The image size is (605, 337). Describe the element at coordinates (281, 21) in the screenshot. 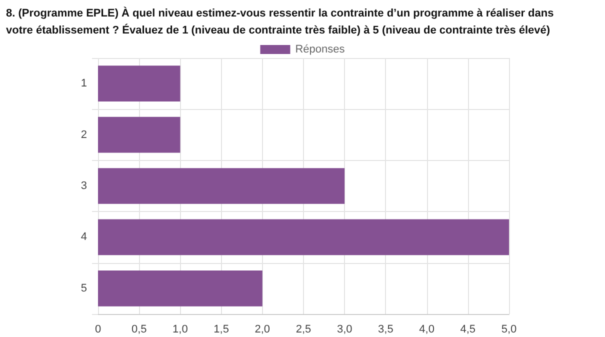

I see `chart-title: 8. (Programme EPLE) À quel niveau estimez-vous ressentir la contrainte d’un programme à réaliser dans votre établissement ? Évaluez de 1 (niveau de contrainte très faible) à 5 (niveau de contrainte très élevé)` at that location.